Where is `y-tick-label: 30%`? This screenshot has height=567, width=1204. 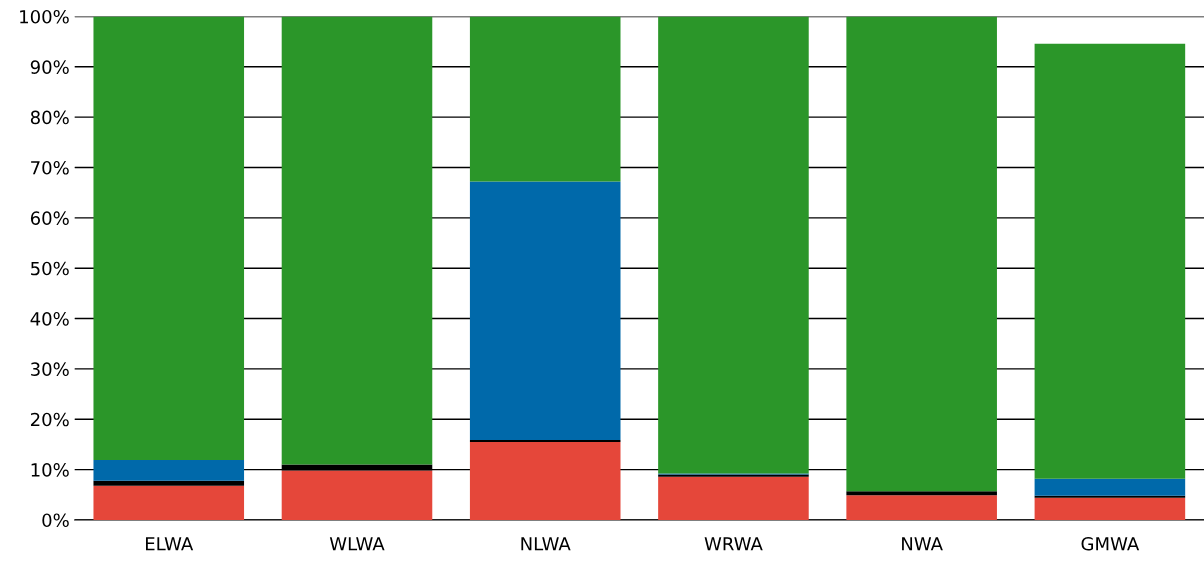
y-tick-label: 30% is located at coordinates (50, 369).